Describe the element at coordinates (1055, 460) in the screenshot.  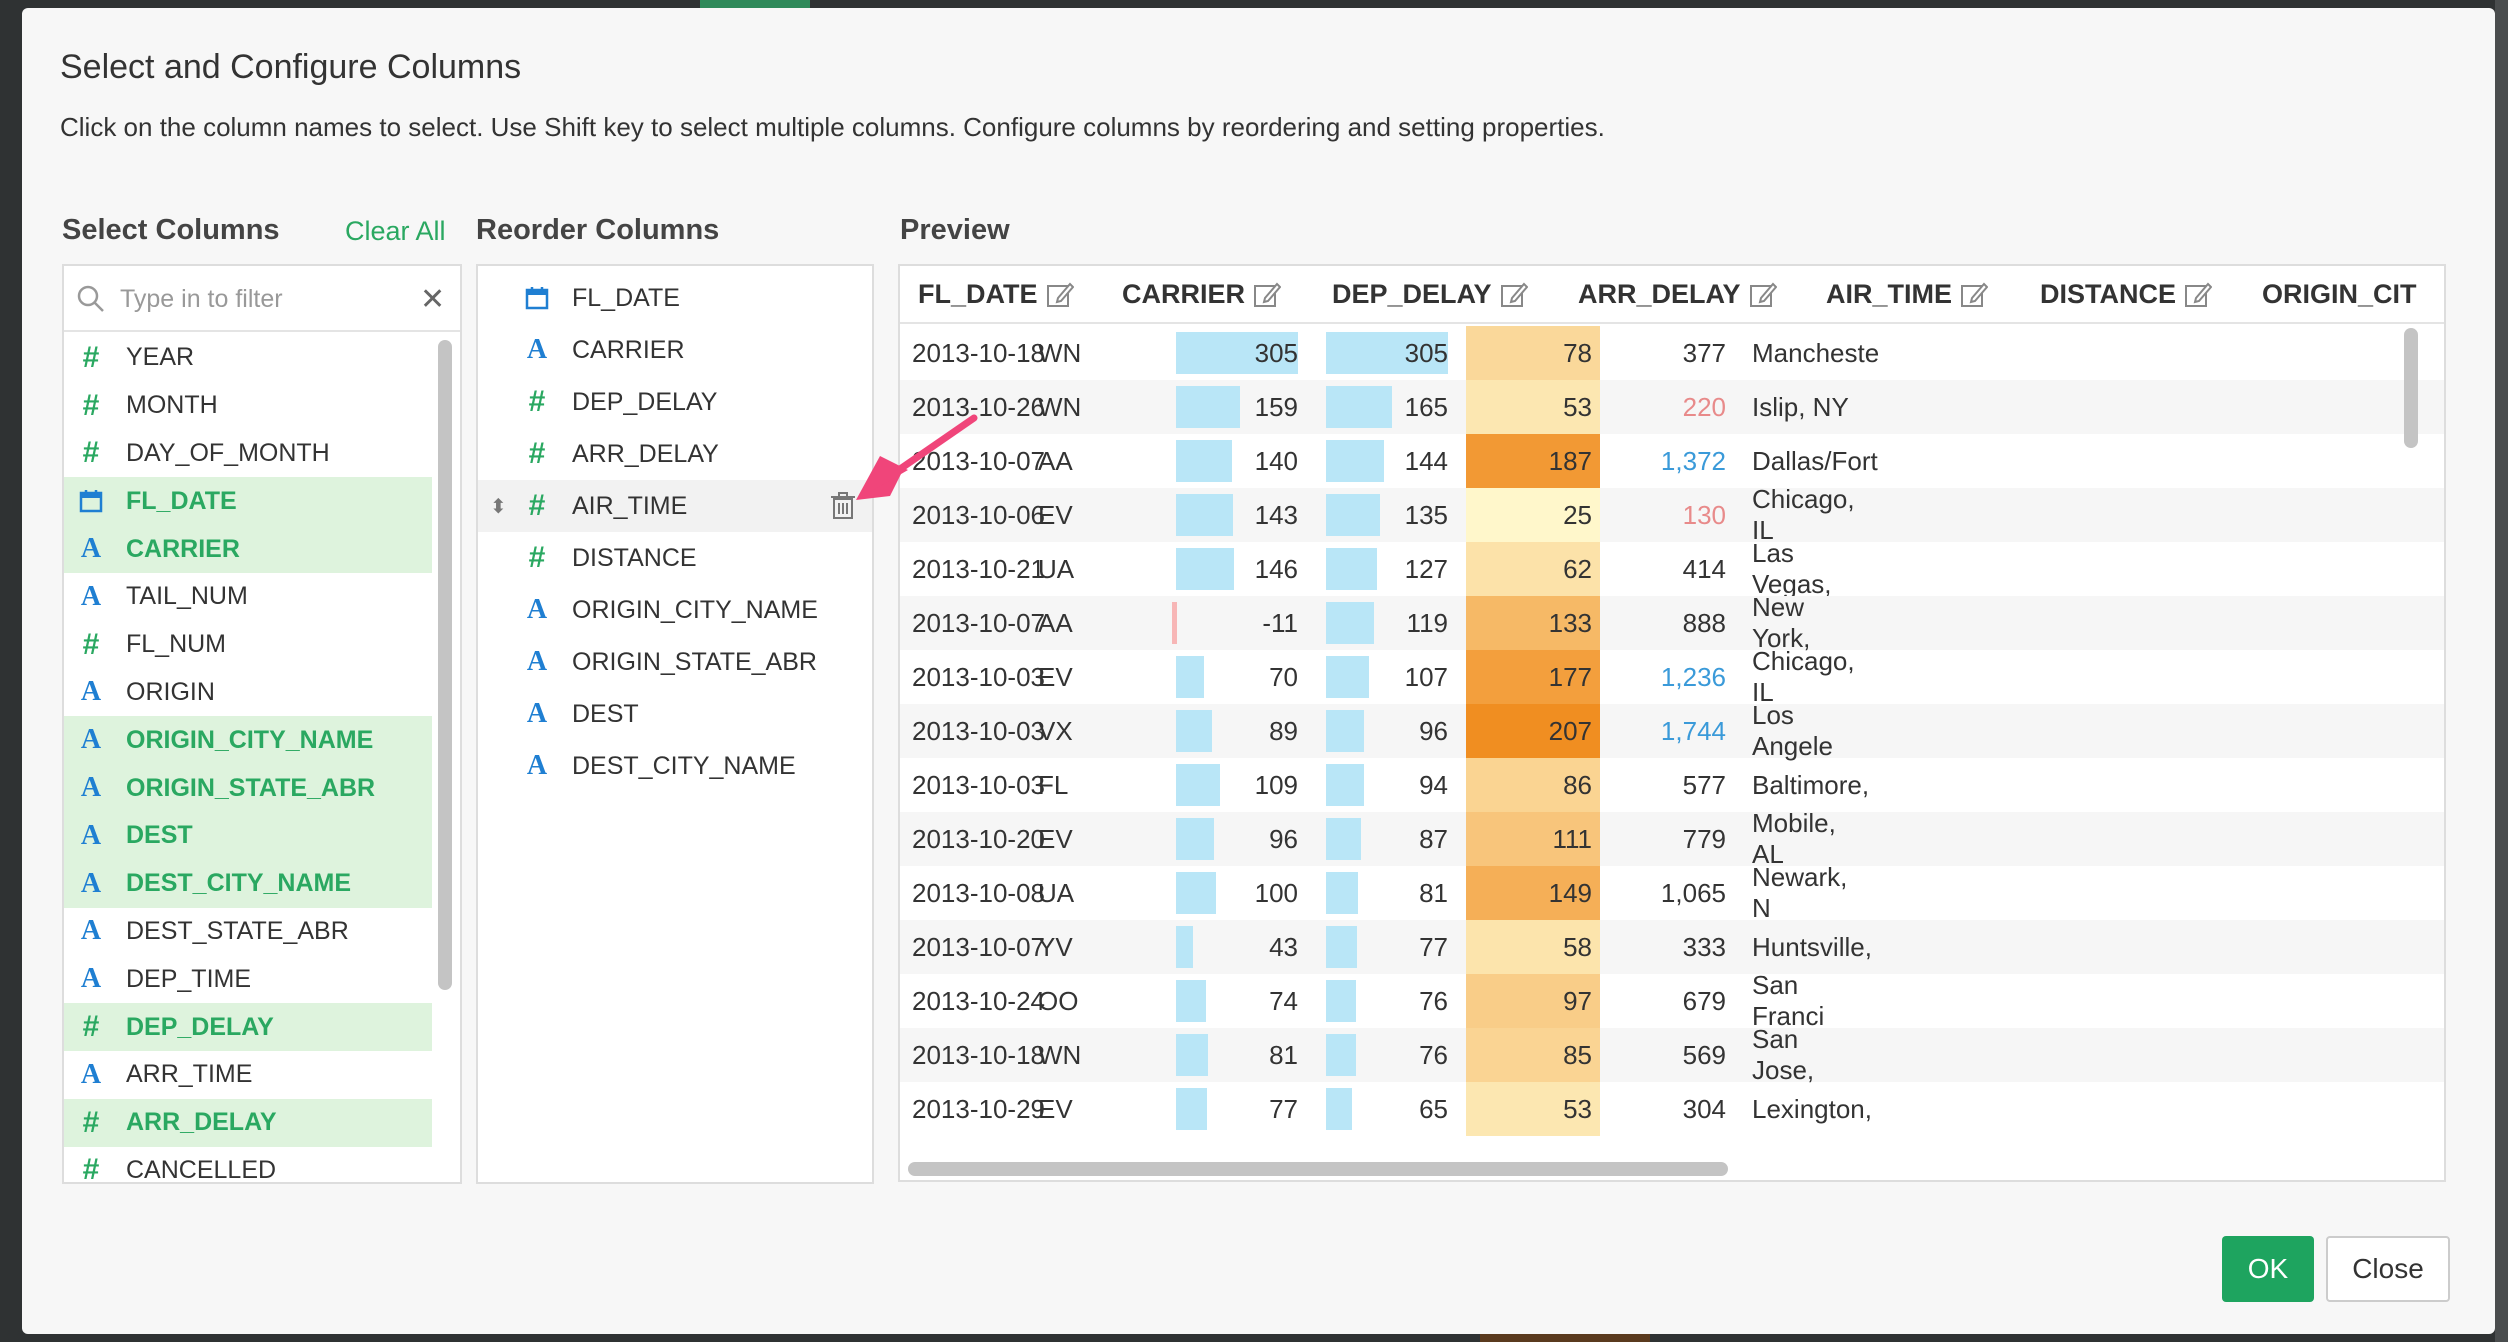
I see `table-cell: AA` at that location.